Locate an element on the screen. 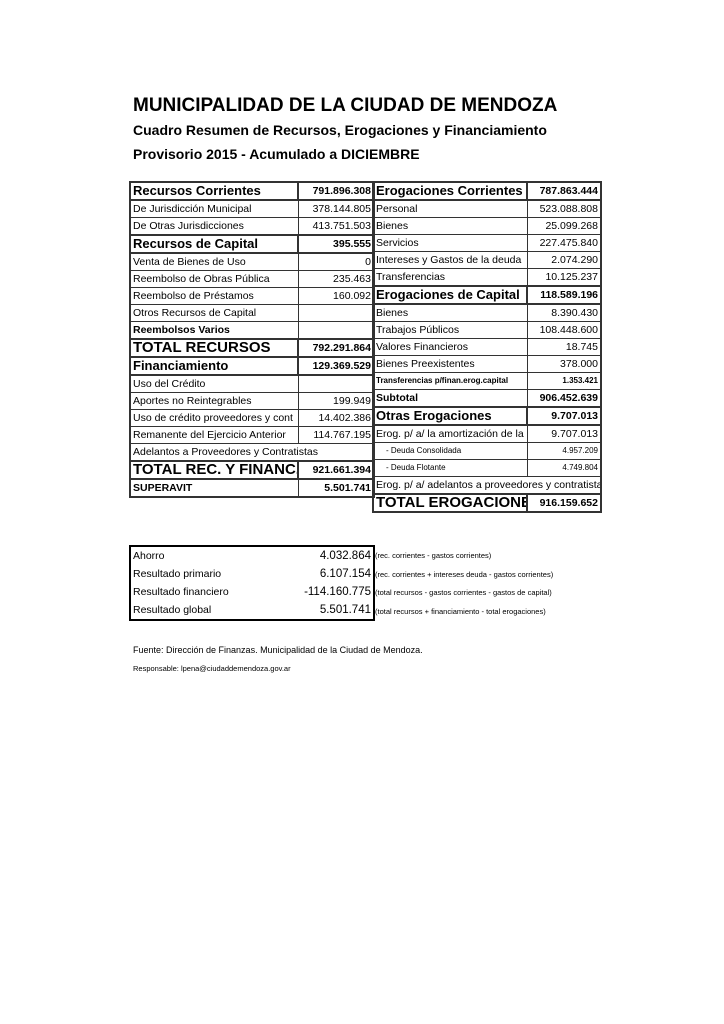 This screenshot has height=1024, width=724. right-table-row: Erogaciones de Capital 118.589.196 is located at coordinates (487, 295).